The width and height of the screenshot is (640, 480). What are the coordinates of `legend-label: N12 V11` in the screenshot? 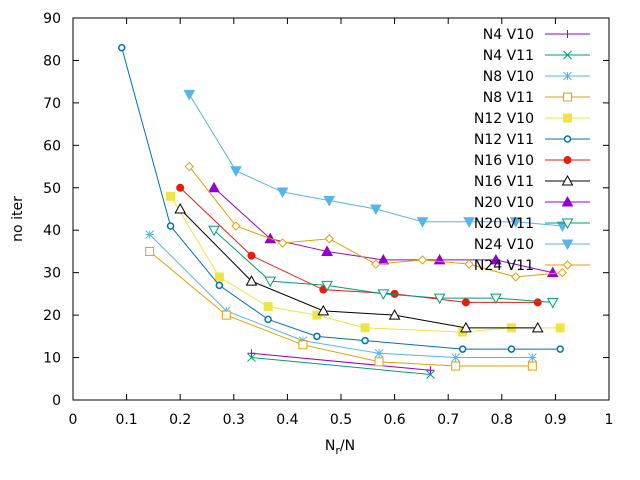 It's located at (504, 140).